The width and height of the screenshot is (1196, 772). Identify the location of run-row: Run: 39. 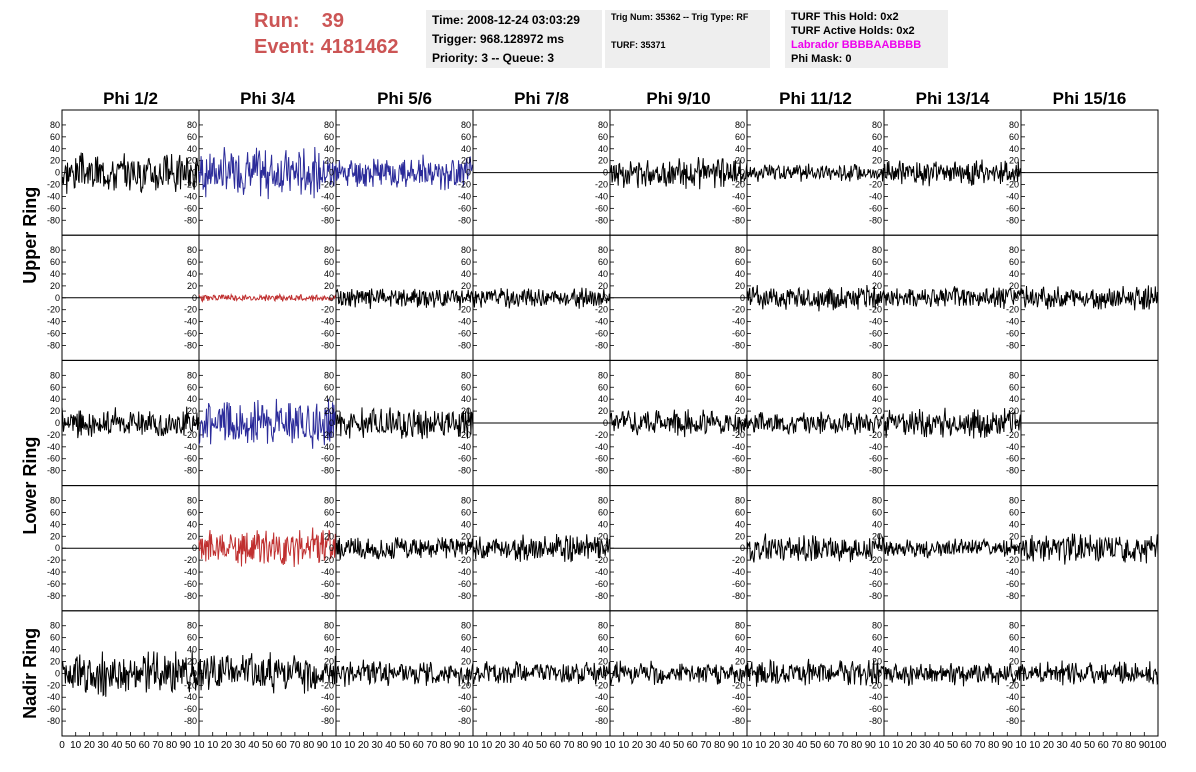
(326, 21).